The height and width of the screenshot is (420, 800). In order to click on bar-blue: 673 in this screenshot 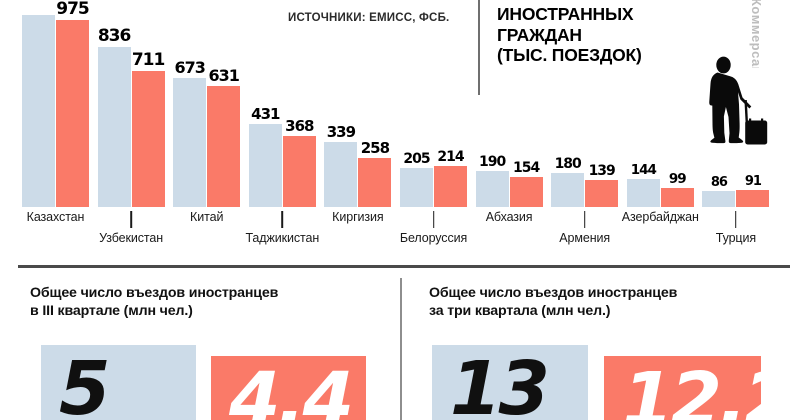, I will do `click(190, 133)`.